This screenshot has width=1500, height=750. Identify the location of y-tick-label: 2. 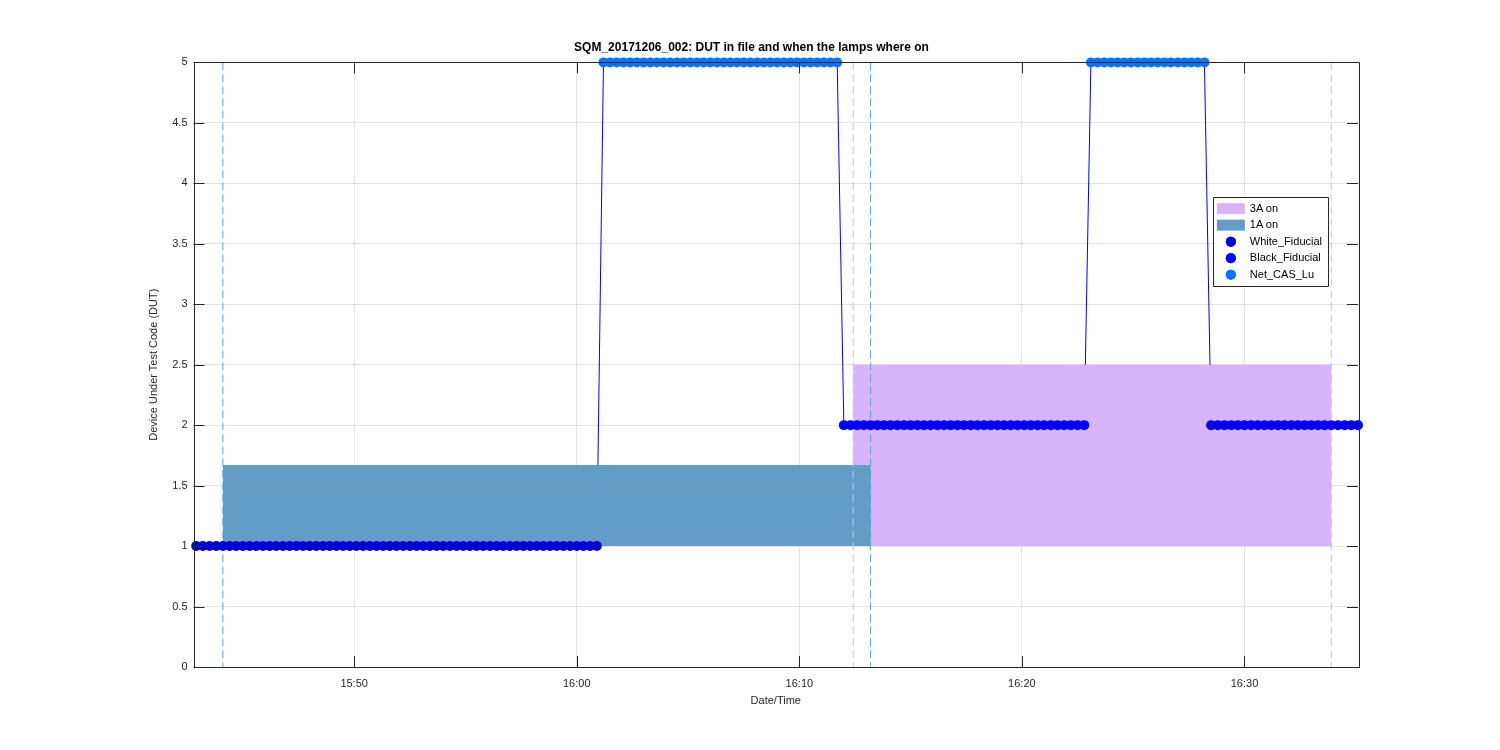
(184, 424).